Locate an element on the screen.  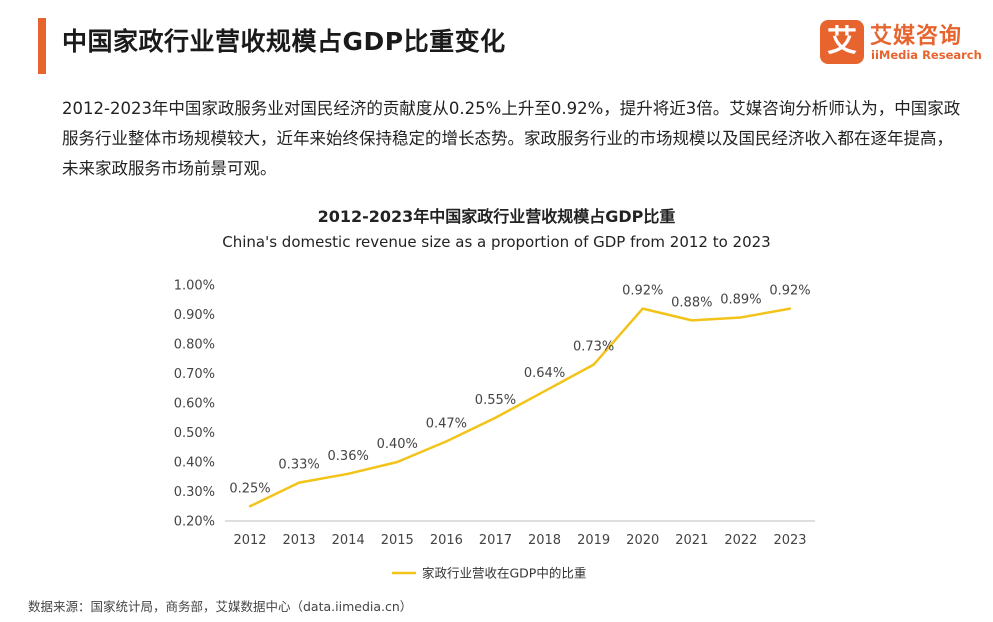
x-tick-label: 2019 is located at coordinates (593, 540).